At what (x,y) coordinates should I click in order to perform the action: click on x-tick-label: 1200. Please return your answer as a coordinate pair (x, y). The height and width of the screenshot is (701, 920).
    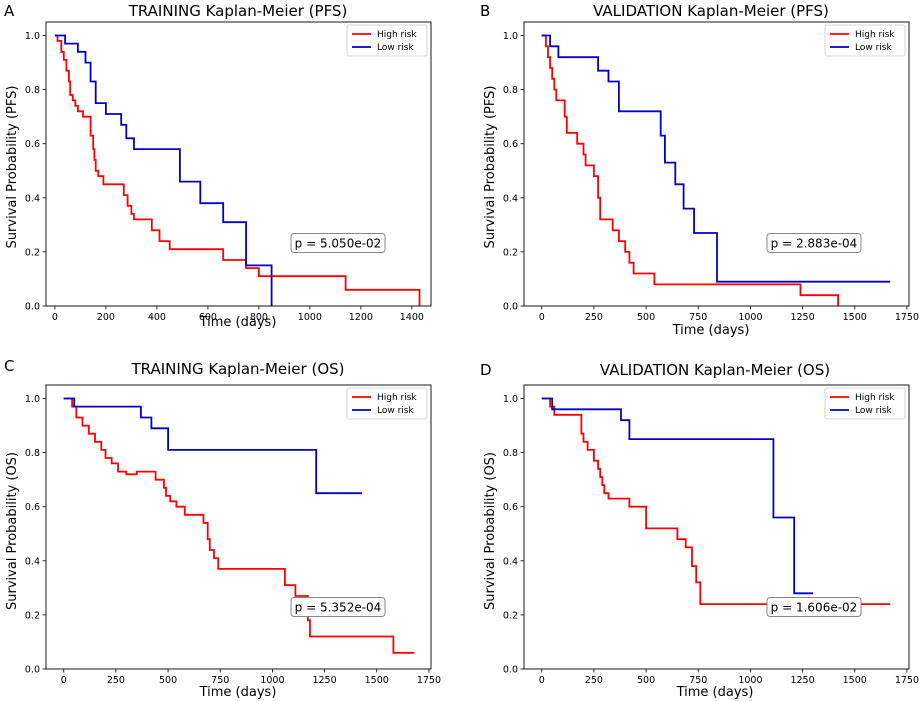
    Looking at the image, I should click on (361, 317).